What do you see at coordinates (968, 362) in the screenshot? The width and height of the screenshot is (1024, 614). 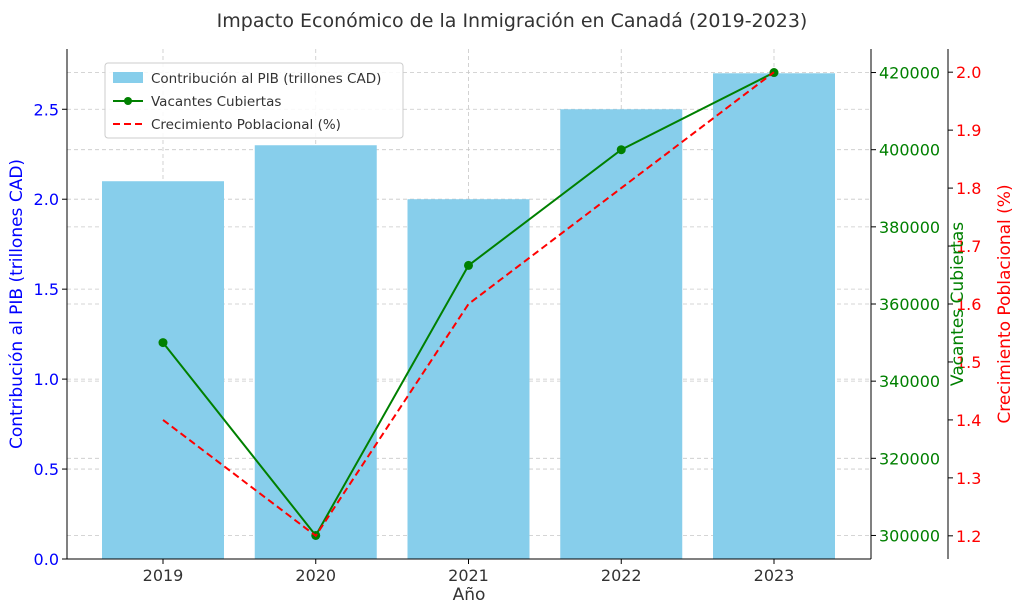 I see `y-right2-tick-label: 1.5` at bounding box center [968, 362].